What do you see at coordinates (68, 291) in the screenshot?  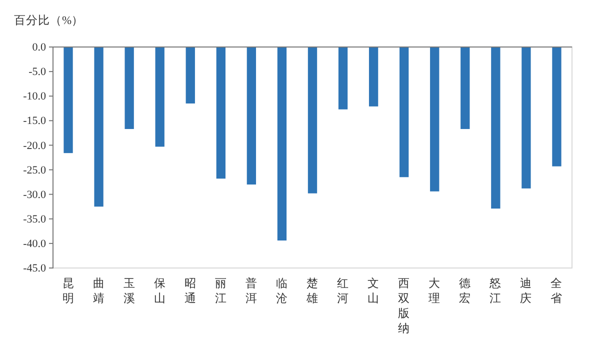 I see `x-tick-label: 昆明` at bounding box center [68, 291].